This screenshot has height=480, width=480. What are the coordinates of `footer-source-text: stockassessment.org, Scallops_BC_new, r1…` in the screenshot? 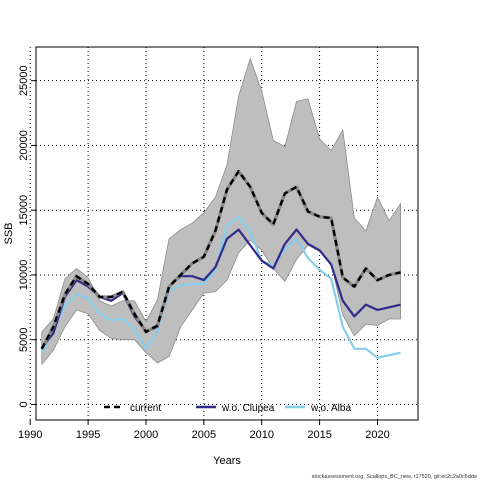 It's located at (394, 477).